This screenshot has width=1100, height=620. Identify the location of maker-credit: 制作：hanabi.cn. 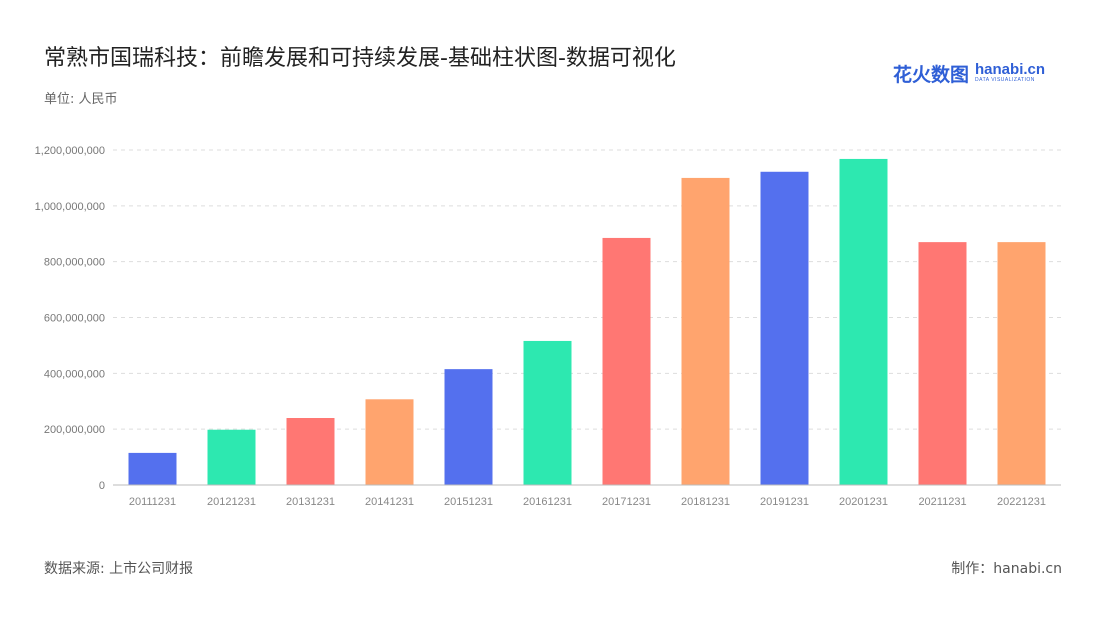
(1006, 569).